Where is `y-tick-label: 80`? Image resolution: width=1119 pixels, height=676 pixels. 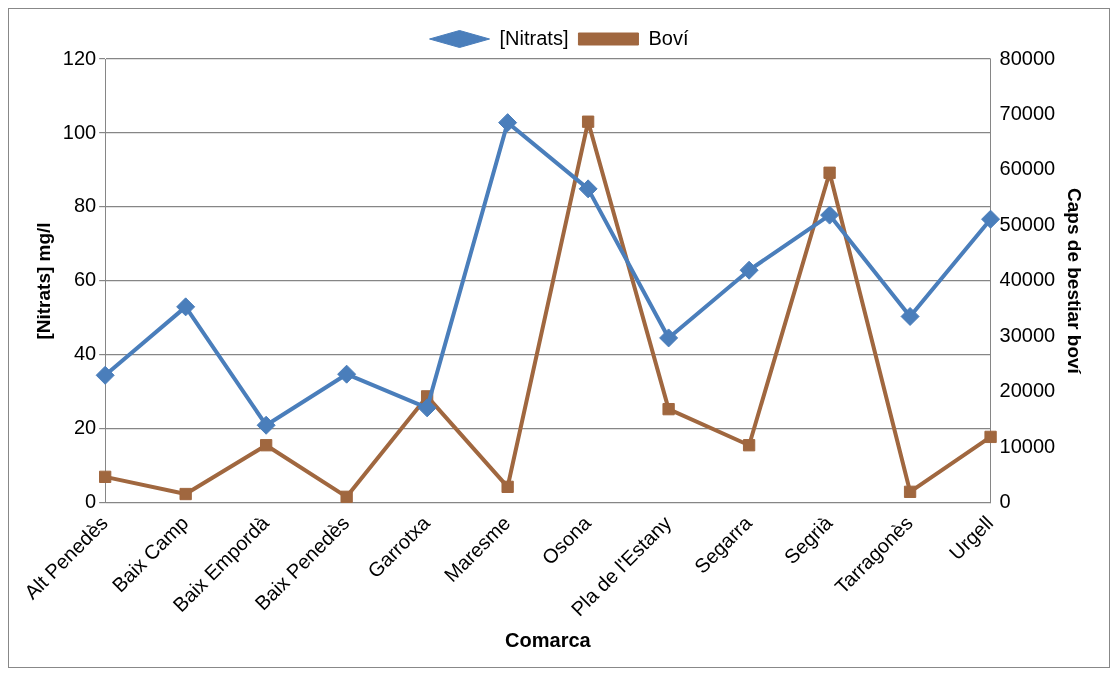
y-tick-label: 80 is located at coordinates (85, 205).